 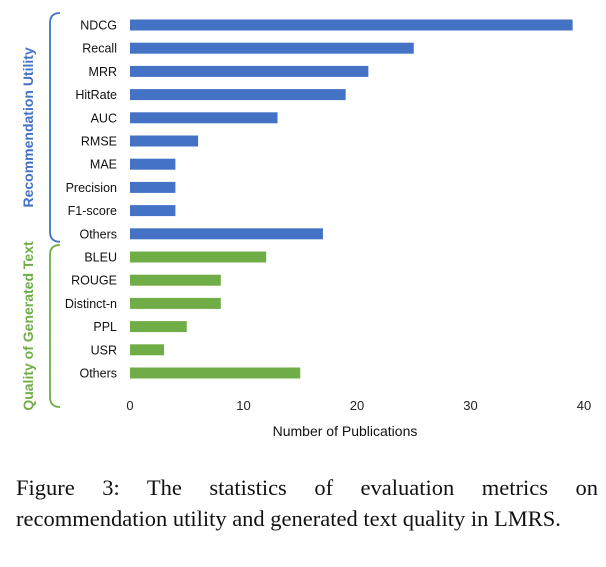 I want to click on x-tick-label-3: 30, so click(x=470, y=405).